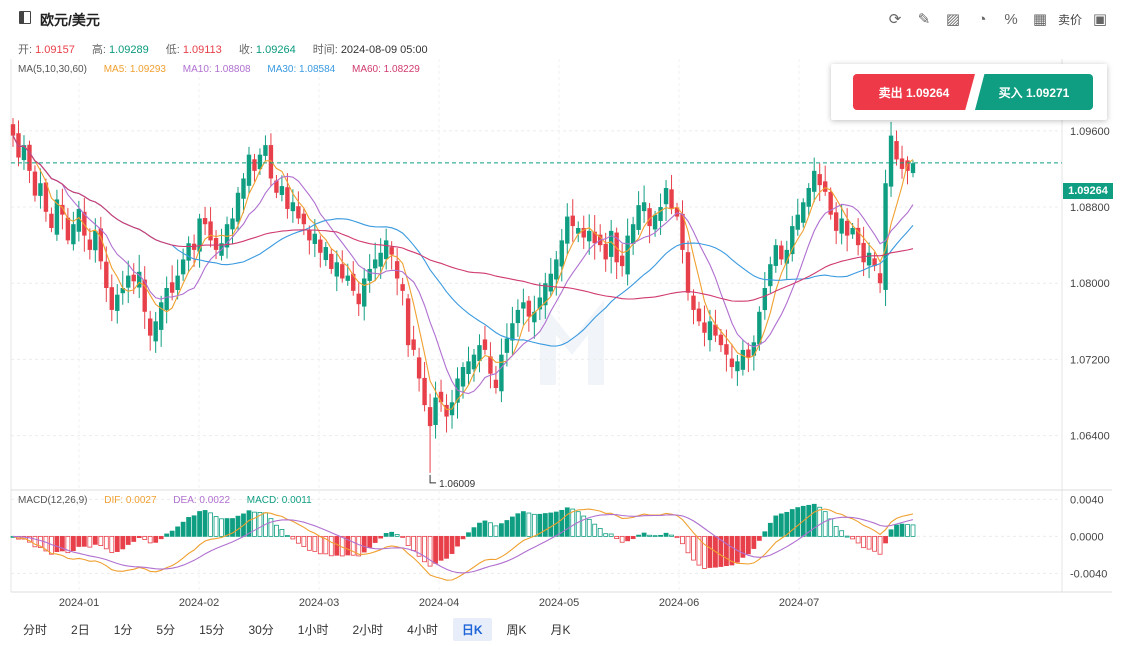 Image resolution: width=1123 pixels, height=646 pixels. What do you see at coordinates (1034, 92) in the screenshot?
I see `buy-button: 买入 1.09271` at bounding box center [1034, 92].